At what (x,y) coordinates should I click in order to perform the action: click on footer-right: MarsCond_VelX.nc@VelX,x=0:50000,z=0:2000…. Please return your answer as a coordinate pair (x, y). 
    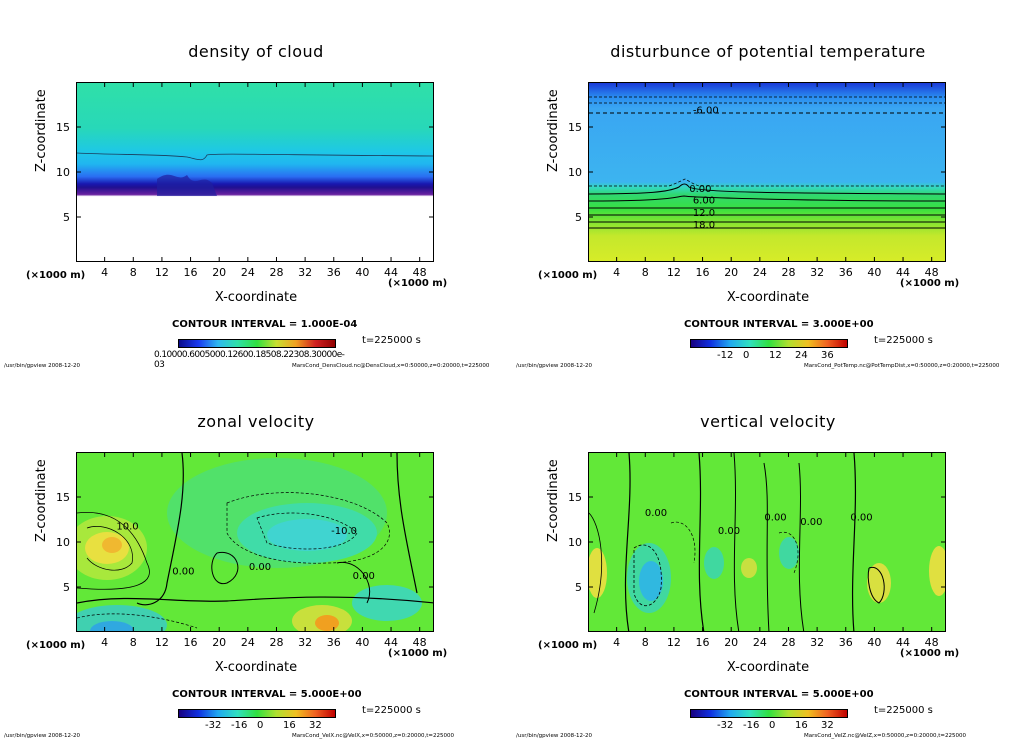
    Looking at the image, I should click on (373, 736).